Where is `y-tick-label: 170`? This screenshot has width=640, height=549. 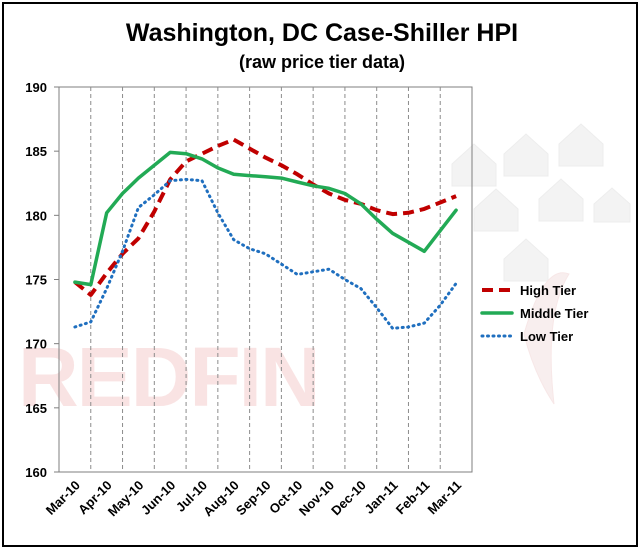 y-tick-label: 170 is located at coordinates (36, 344).